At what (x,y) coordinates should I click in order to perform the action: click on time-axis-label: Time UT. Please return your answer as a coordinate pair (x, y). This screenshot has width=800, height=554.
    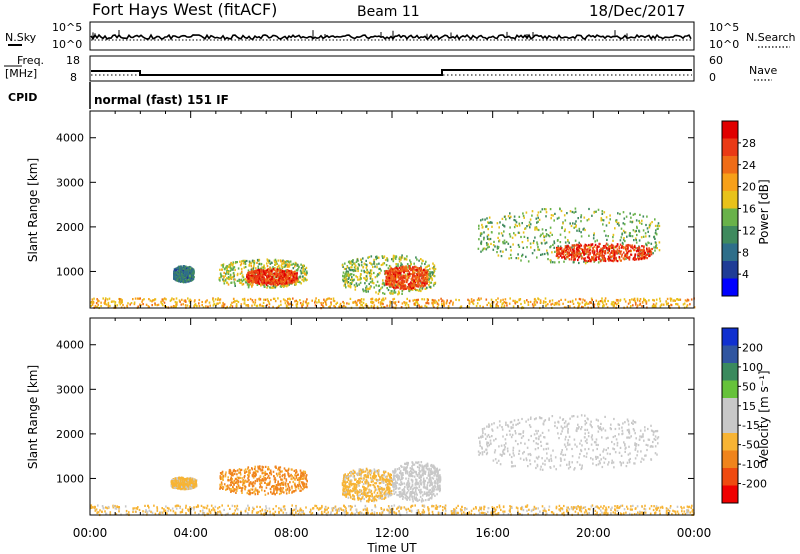
    Looking at the image, I should click on (391, 547).